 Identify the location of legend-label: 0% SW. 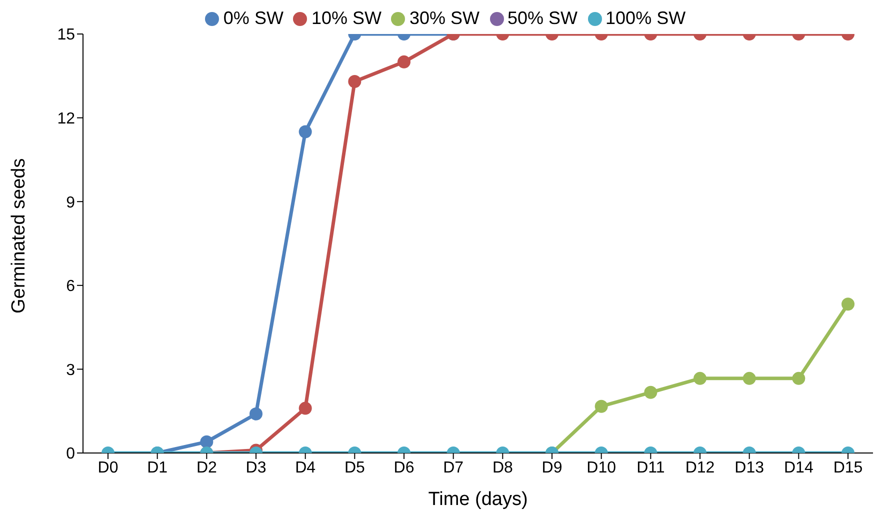
(253, 18).